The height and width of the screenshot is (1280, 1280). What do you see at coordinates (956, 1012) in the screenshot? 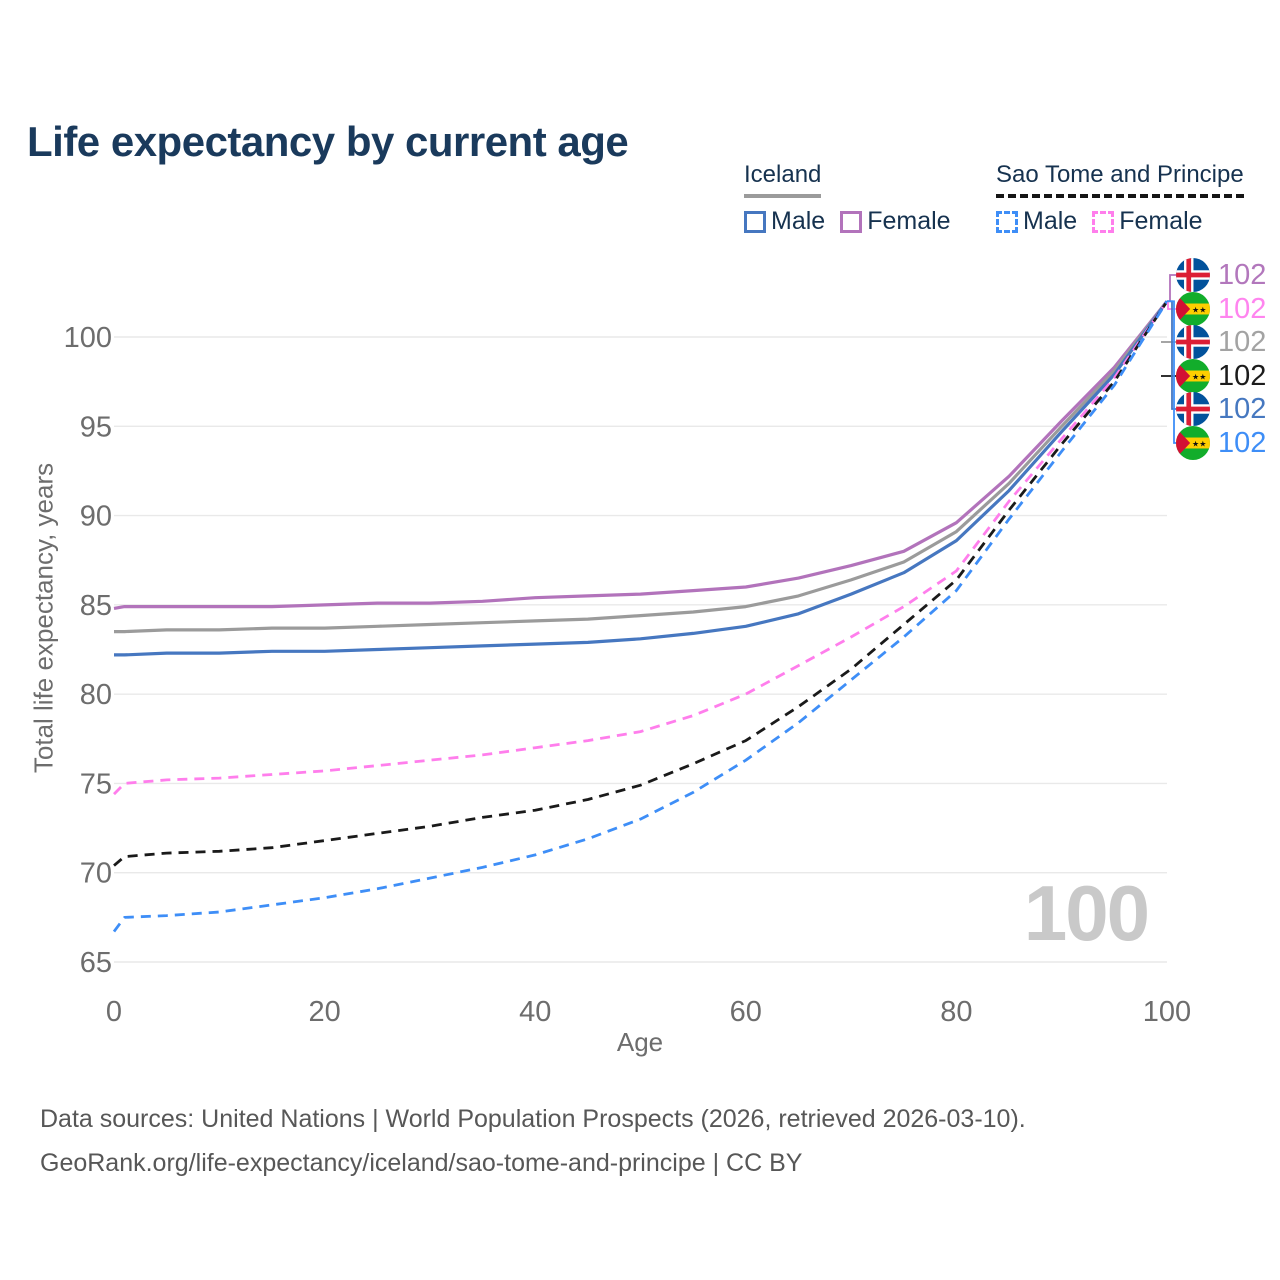
I see `x-tick-label-80: 80` at bounding box center [956, 1012].